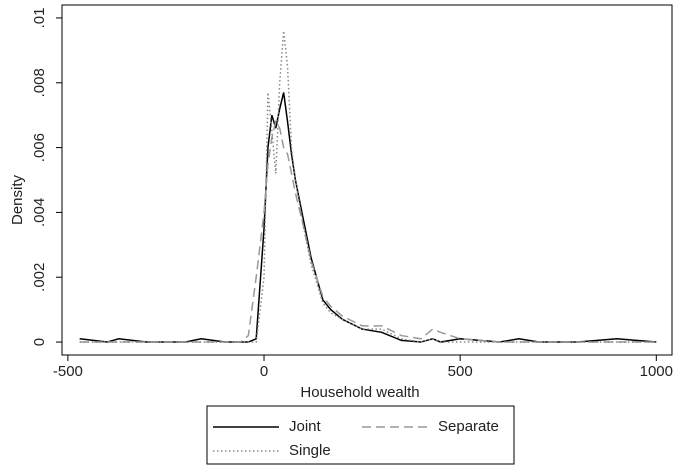 This screenshot has height=470, width=675. What do you see at coordinates (264, 371) in the screenshot?
I see `x-tick-label: 0` at bounding box center [264, 371].